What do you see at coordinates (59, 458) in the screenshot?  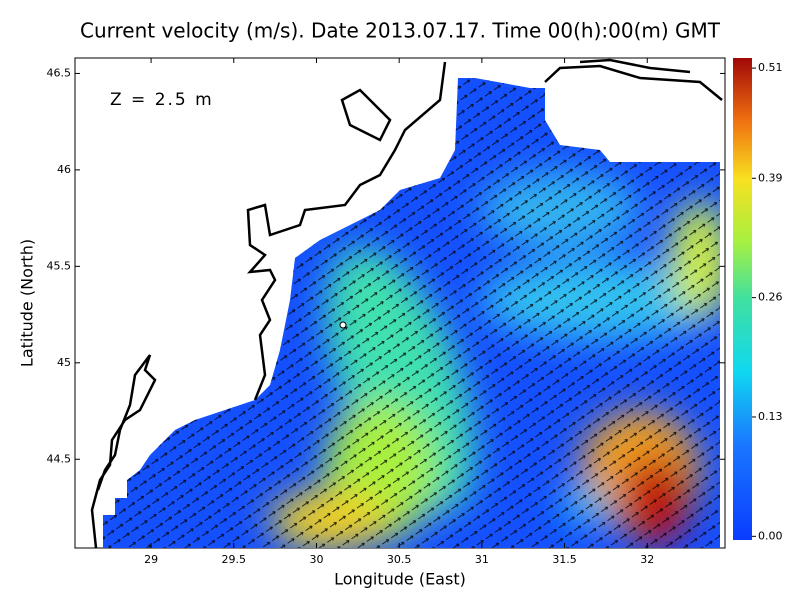 I see `y-tick-label: 44.5` at bounding box center [59, 458].